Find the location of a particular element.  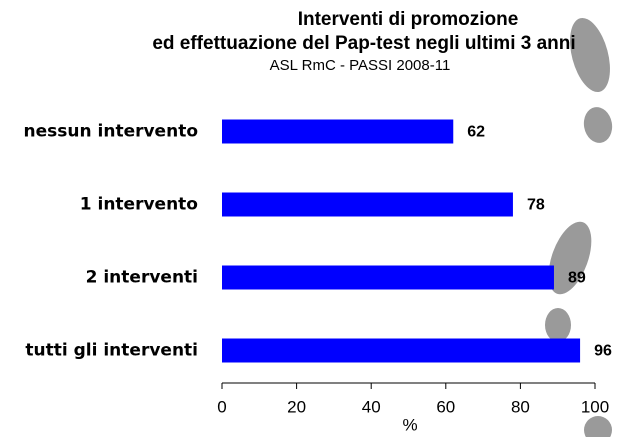

y-tick-label: 1 intervento is located at coordinates (139, 205).